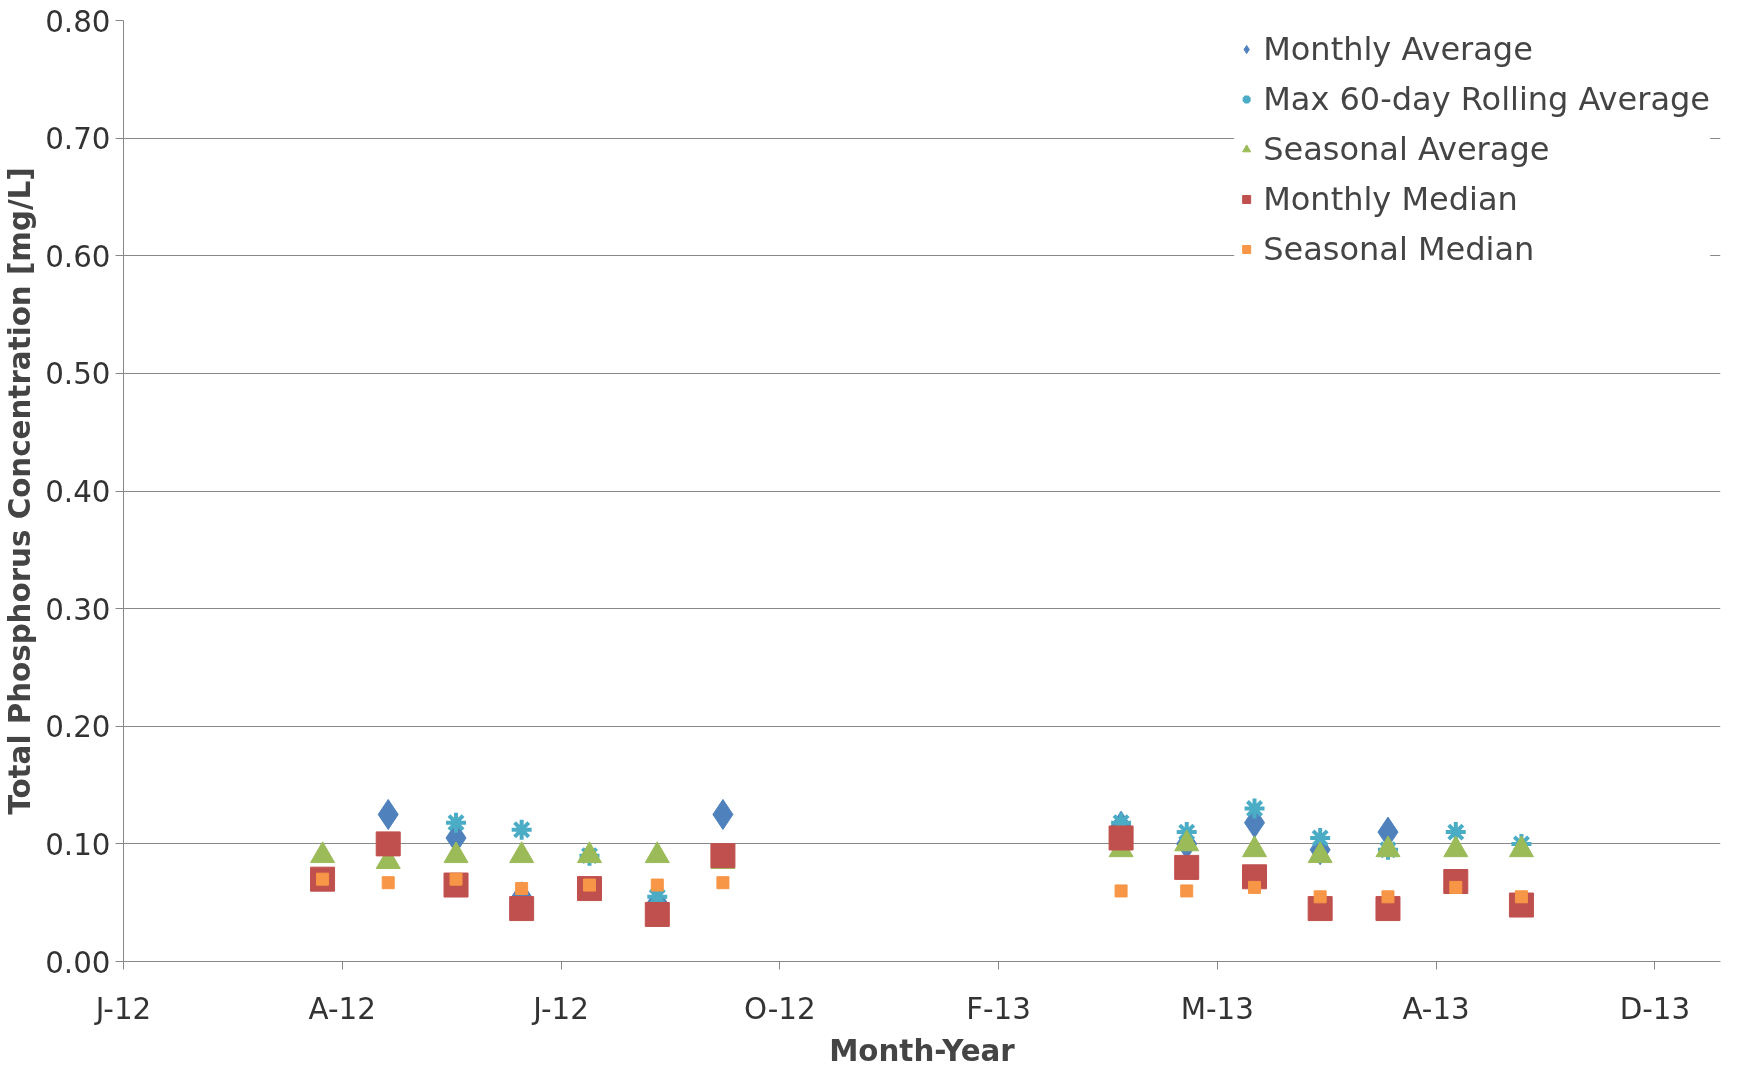 This screenshot has height=1082, width=1763. What do you see at coordinates (779, 1008) in the screenshot?
I see `x-tick-label: O-12` at bounding box center [779, 1008].